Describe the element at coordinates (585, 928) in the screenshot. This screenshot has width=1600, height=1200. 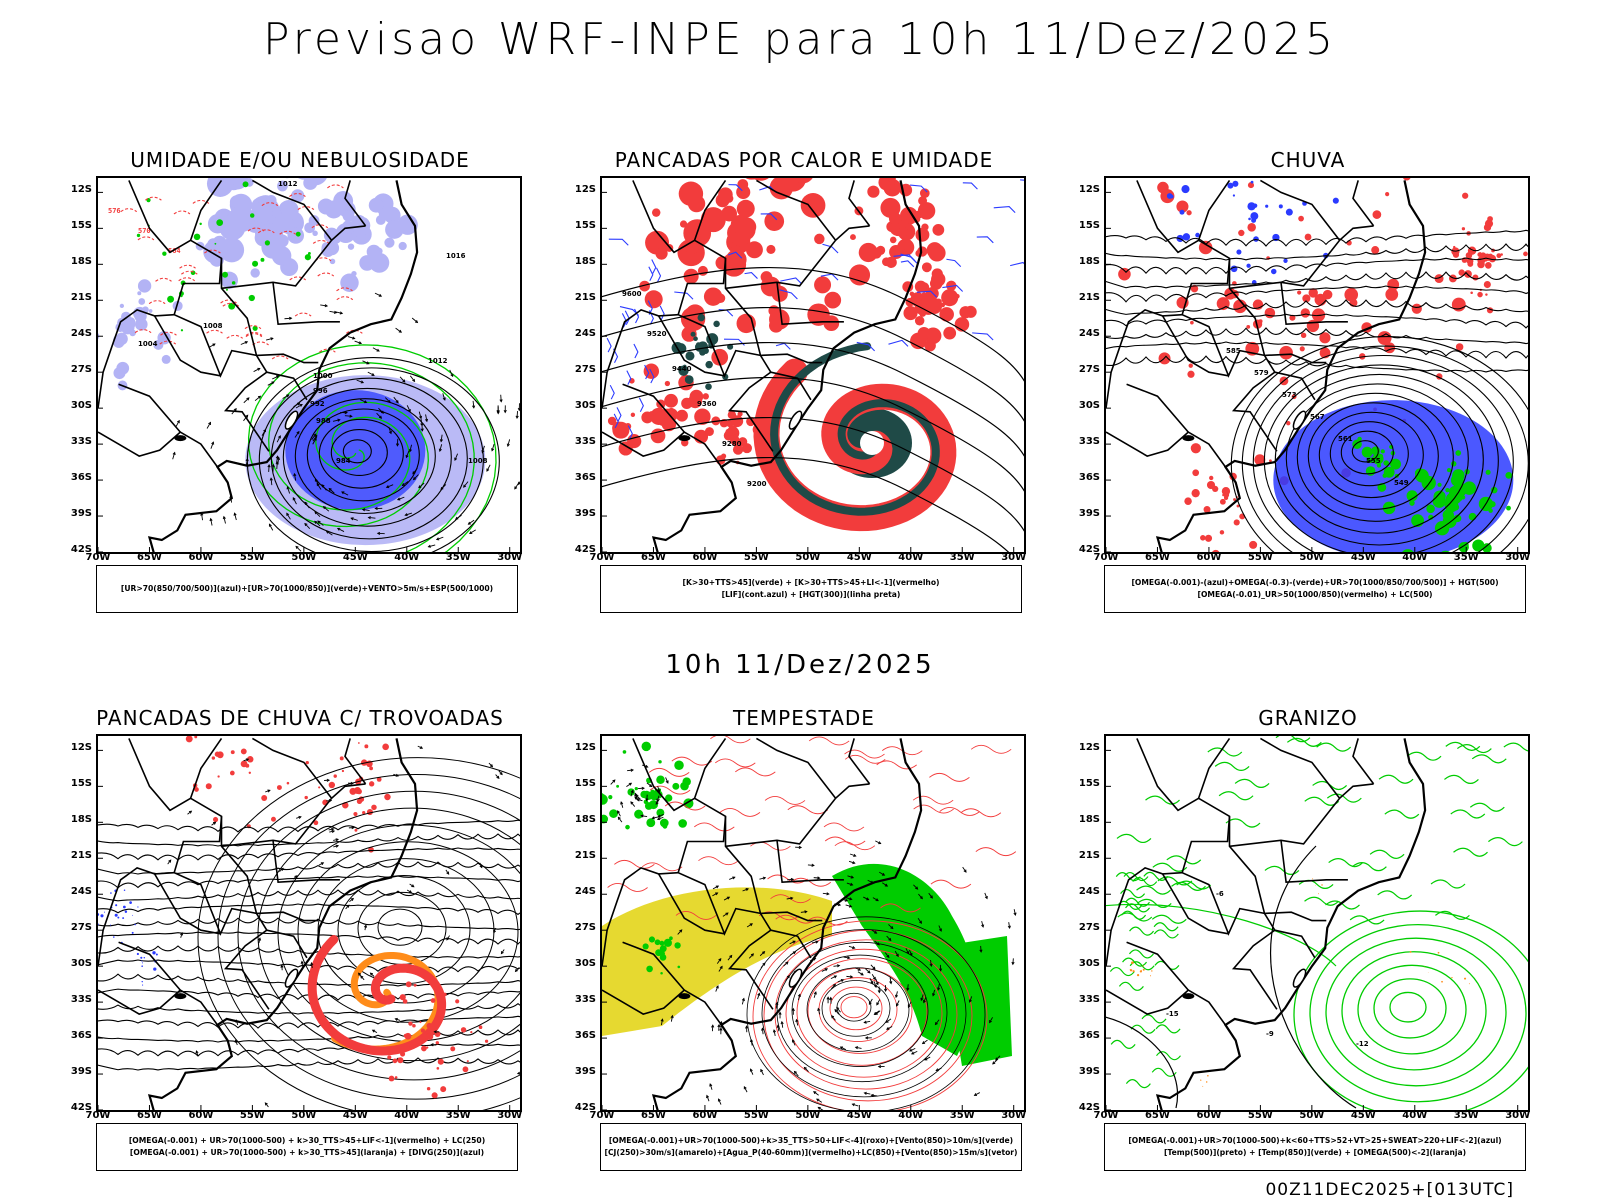
I see `latitude-tick-label: 27S` at that location.